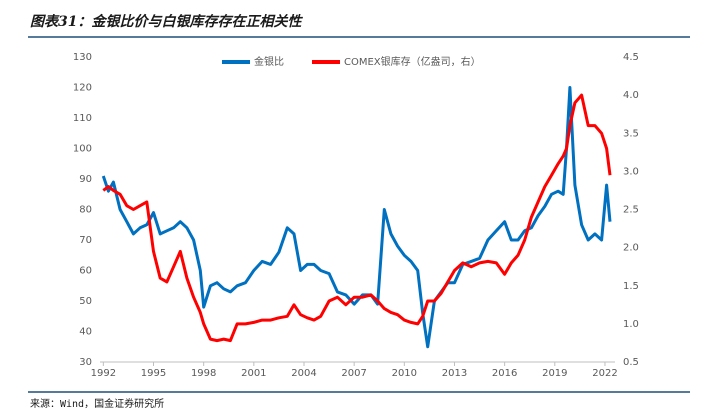 The image size is (702, 414). What do you see at coordinates (631, 248) in the screenshot?
I see `y2-tick-label: 2.0` at bounding box center [631, 248].